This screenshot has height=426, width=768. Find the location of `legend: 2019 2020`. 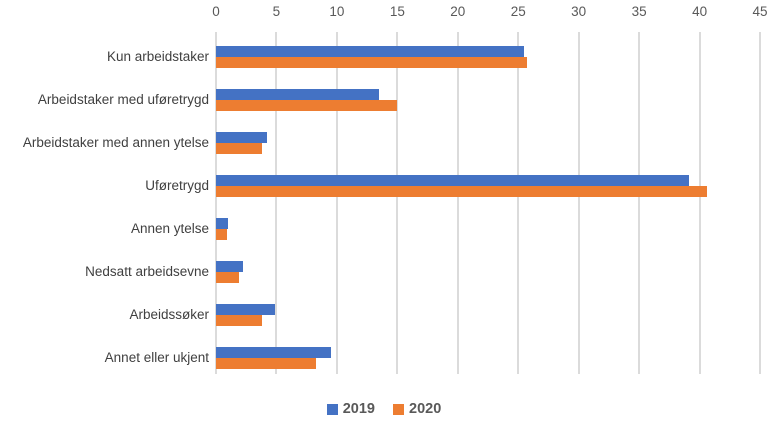

legend: 2019 2020 is located at coordinates (384, 409).